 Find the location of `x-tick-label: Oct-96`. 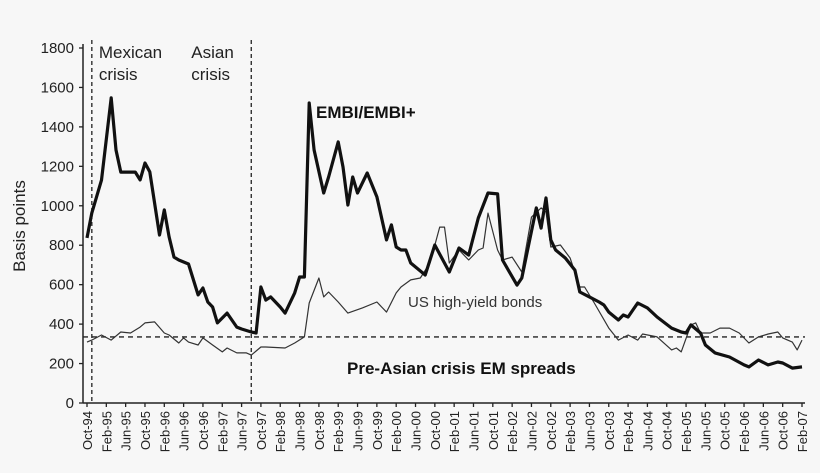

x-tick-label: Oct-96 is located at coordinates (203, 430).